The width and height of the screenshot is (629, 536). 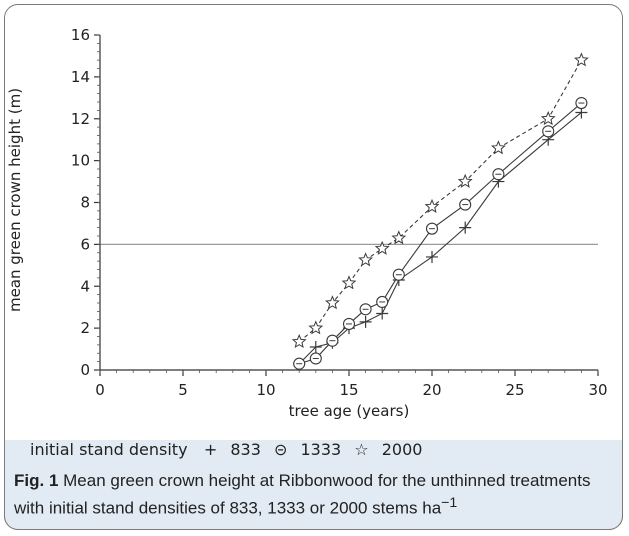 What do you see at coordinates (80, 35) in the screenshot?
I see `y-tick-label: 16` at bounding box center [80, 35].